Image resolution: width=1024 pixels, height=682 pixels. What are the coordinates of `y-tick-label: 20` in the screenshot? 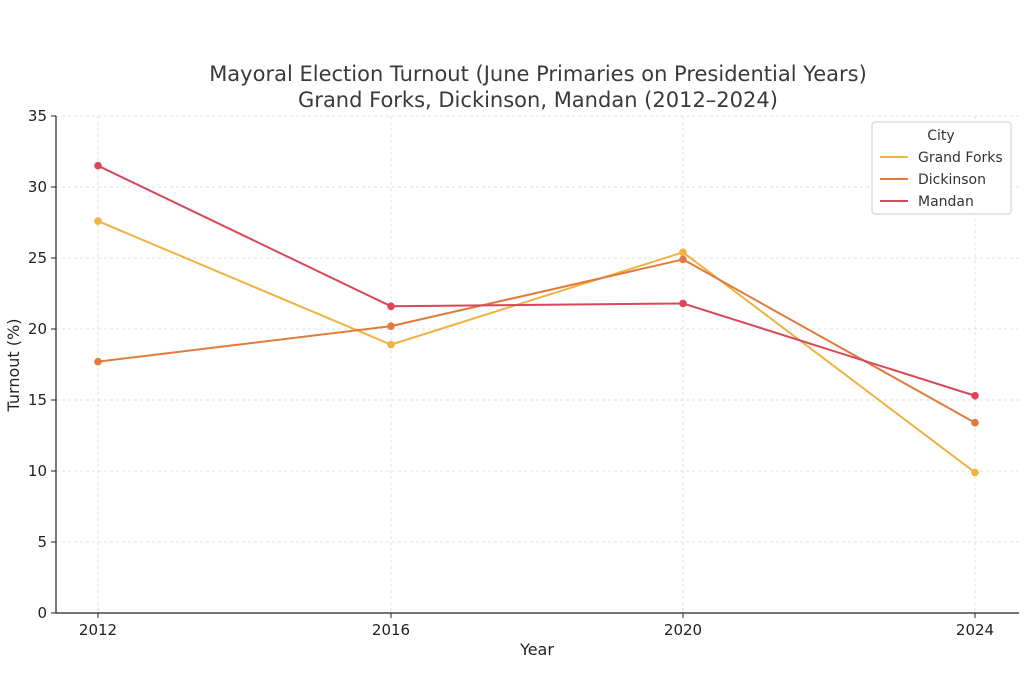 It's located at (37, 329).